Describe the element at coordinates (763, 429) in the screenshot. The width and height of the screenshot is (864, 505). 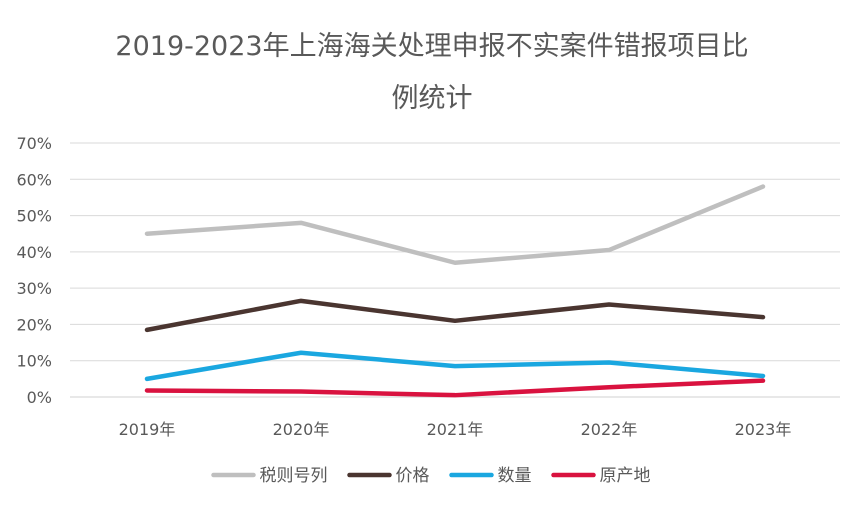
I see `x-tick-label: 2023年` at that location.